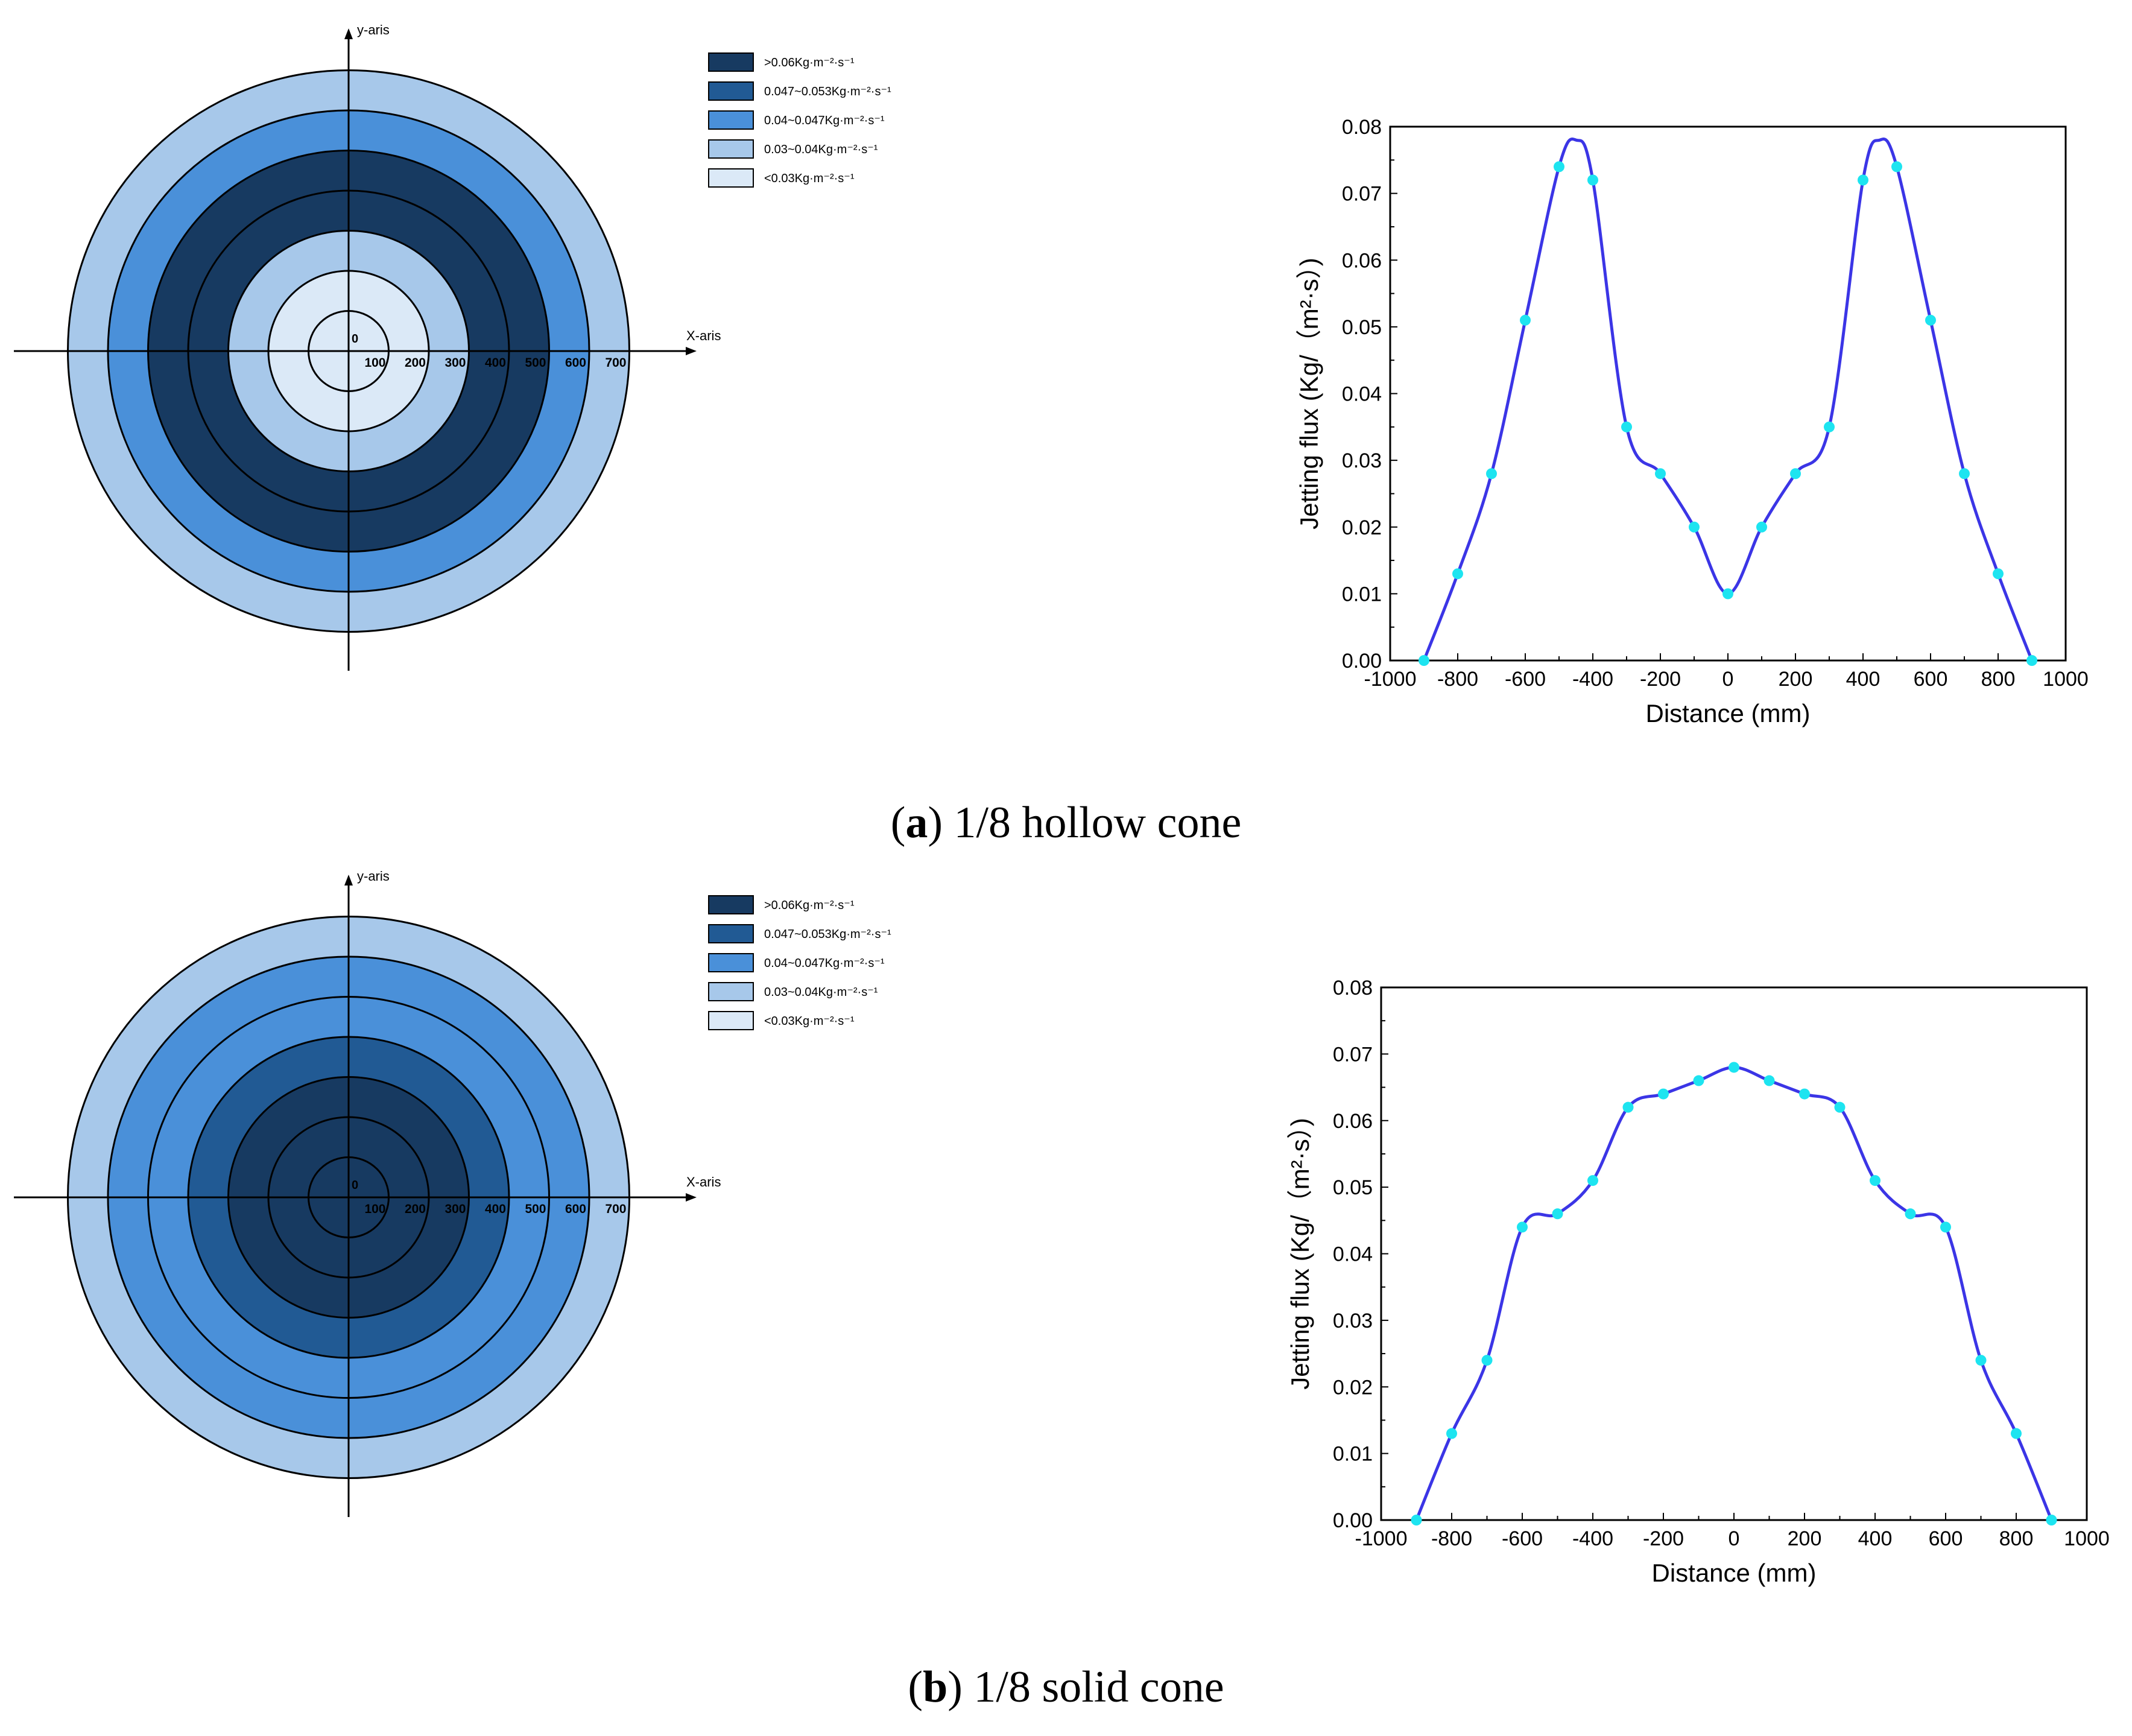 Image resolution: width=2132 pixels, height=1736 pixels. What do you see at coordinates (1390, 679) in the screenshot?
I see `x-tick-label: -1000` at bounding box center [1390, 679].